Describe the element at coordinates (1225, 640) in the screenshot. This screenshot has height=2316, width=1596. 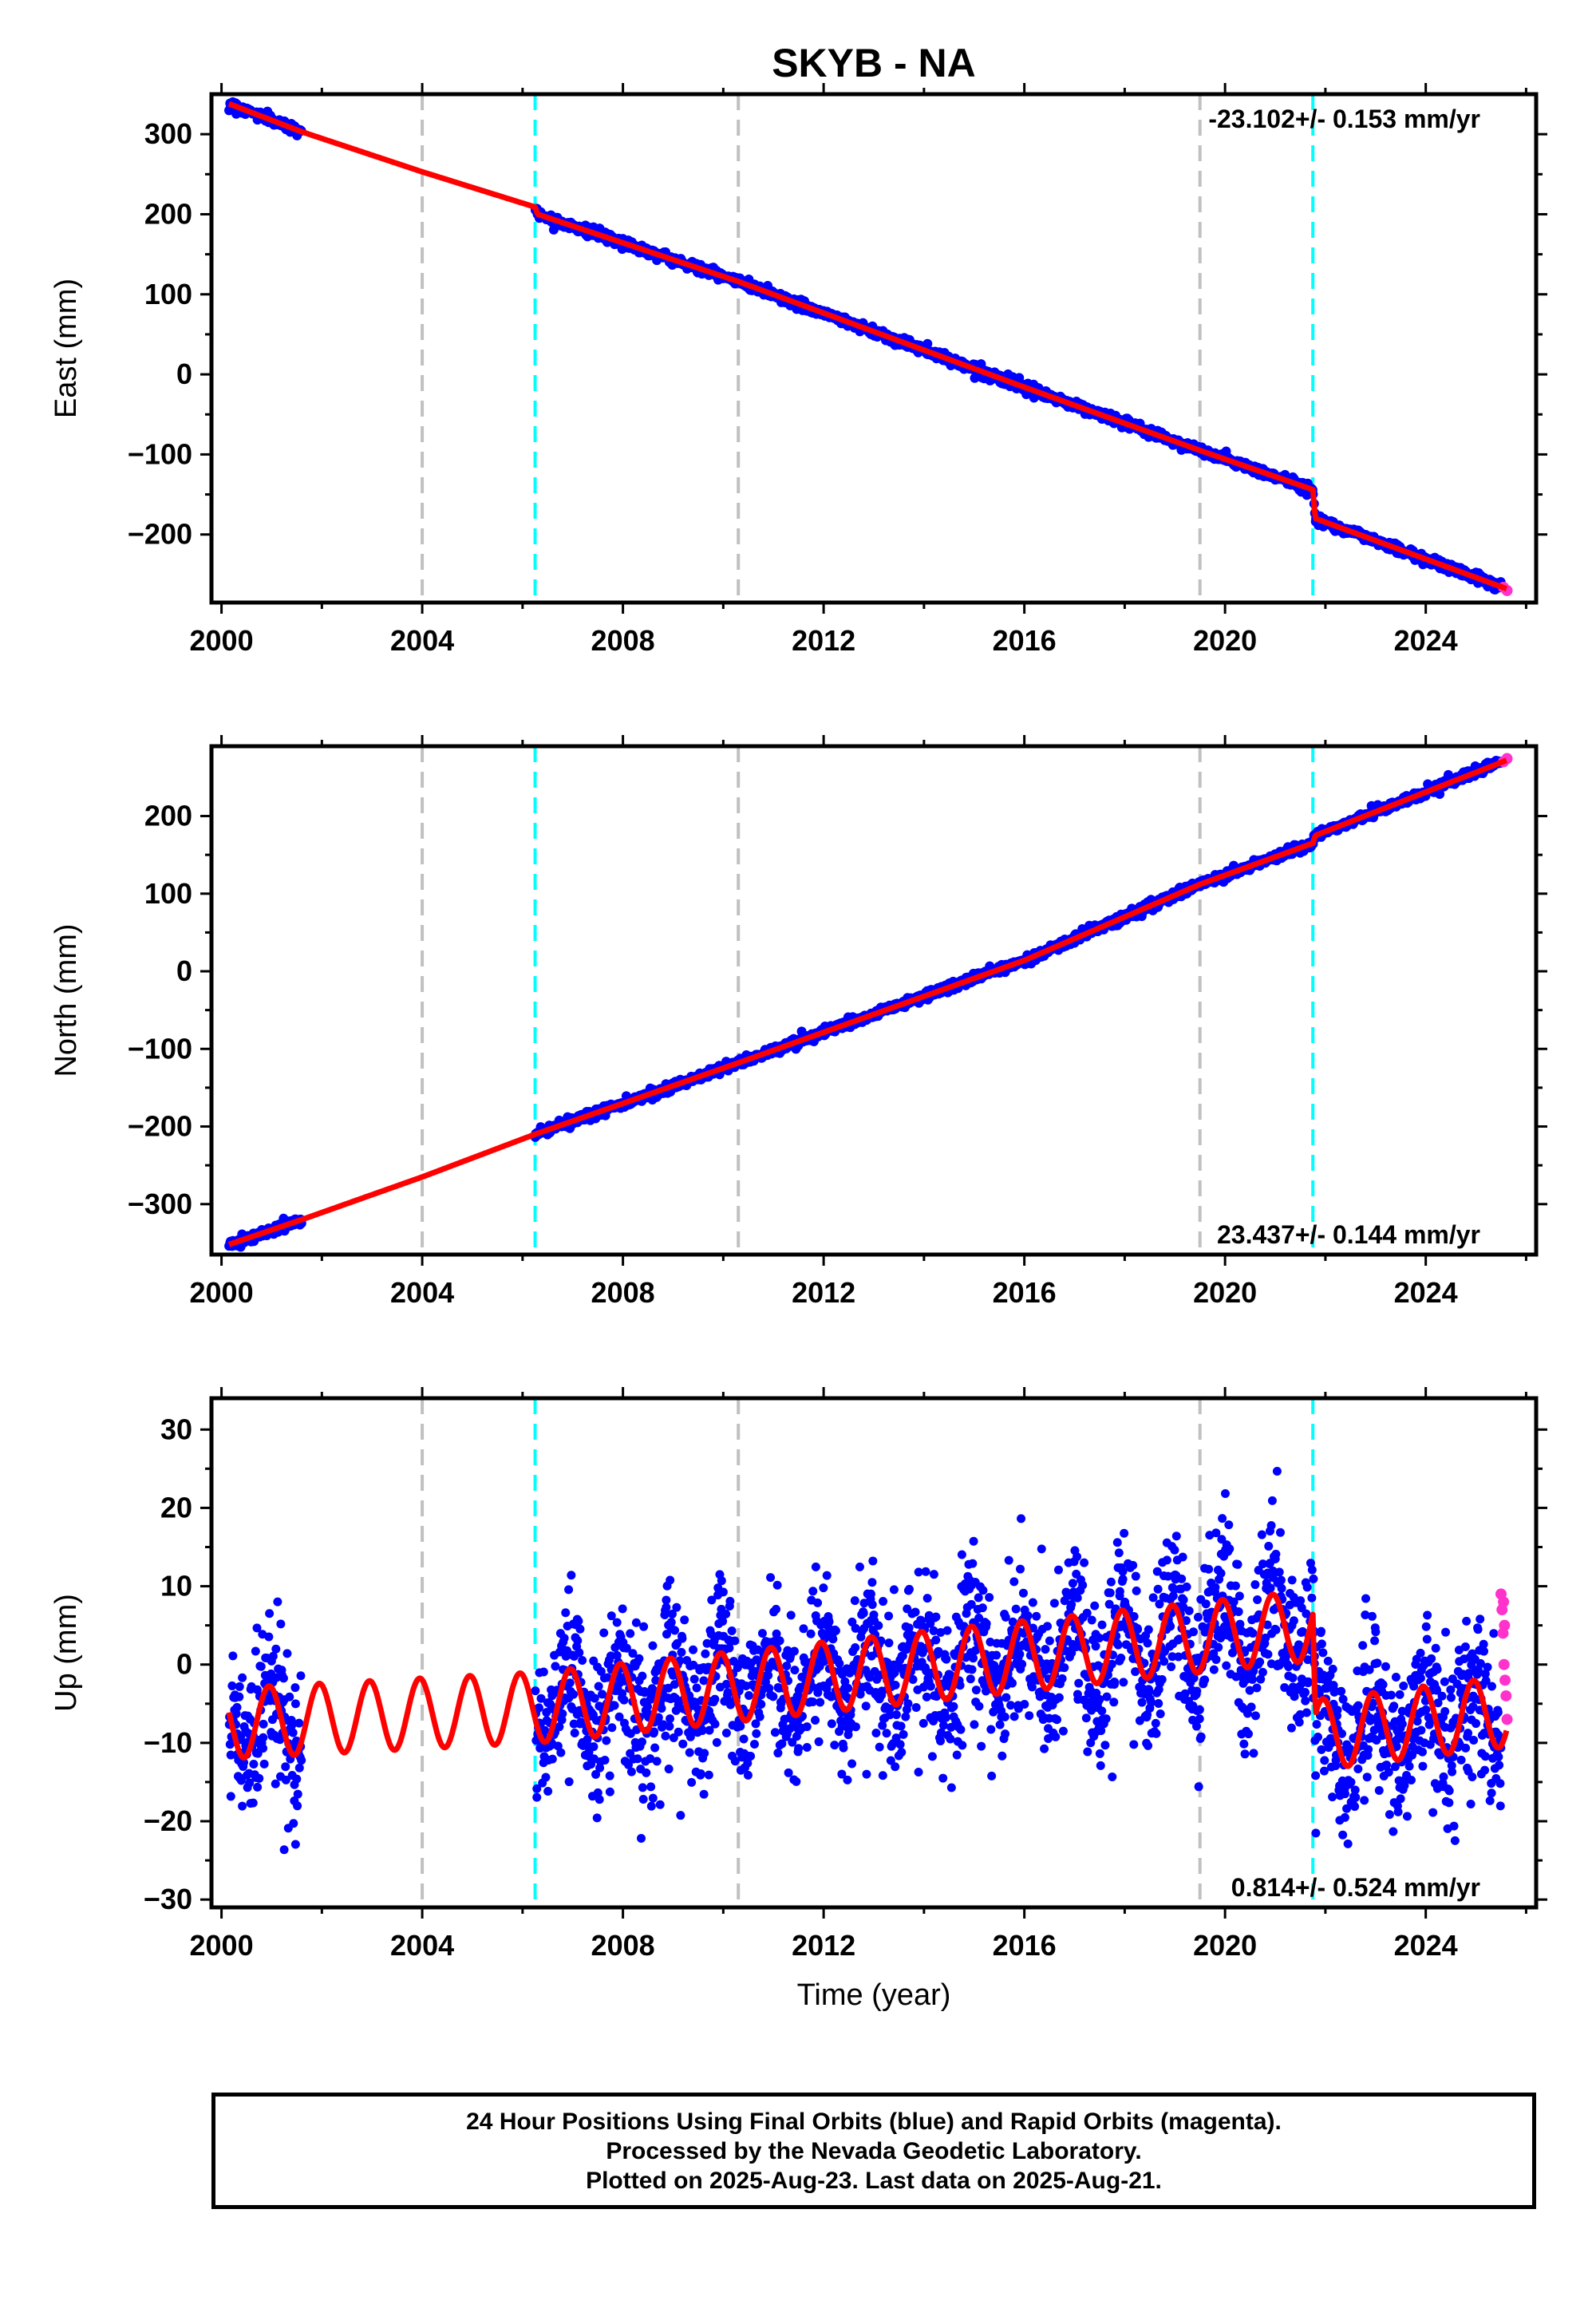
I see `x-tick-label: 2020` at that location.